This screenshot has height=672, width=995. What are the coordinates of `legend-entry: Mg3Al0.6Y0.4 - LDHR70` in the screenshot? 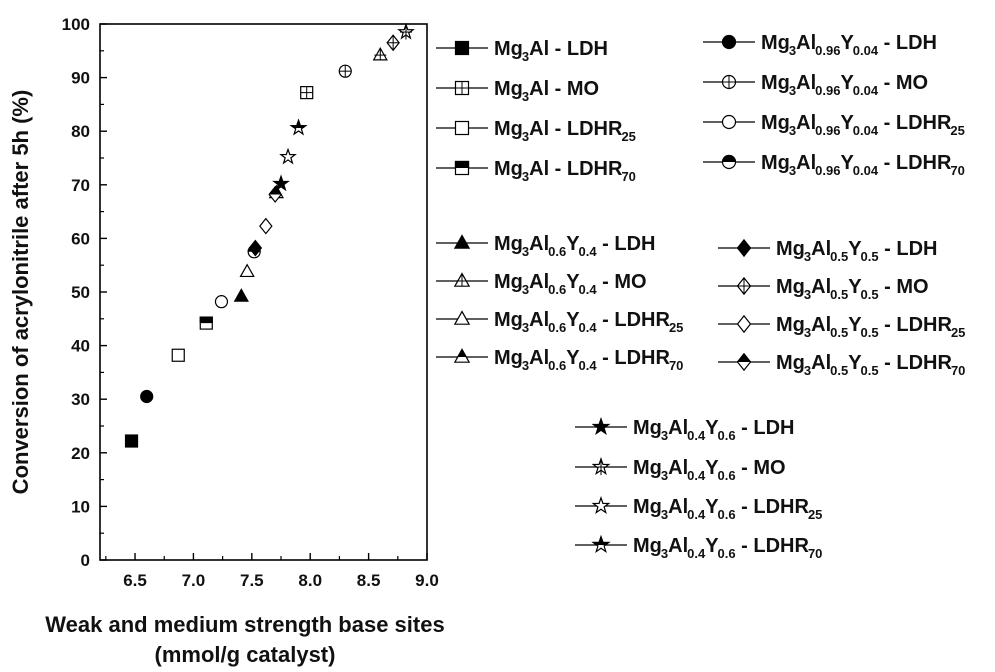 It's located at (559, 360).